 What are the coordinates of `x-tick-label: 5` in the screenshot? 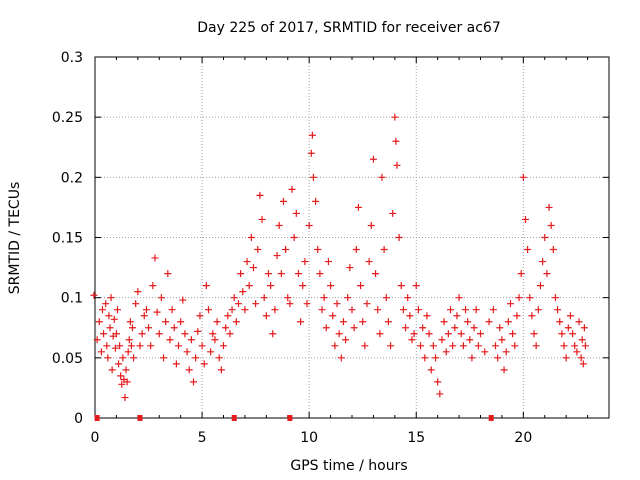 It's located at (202, 438).